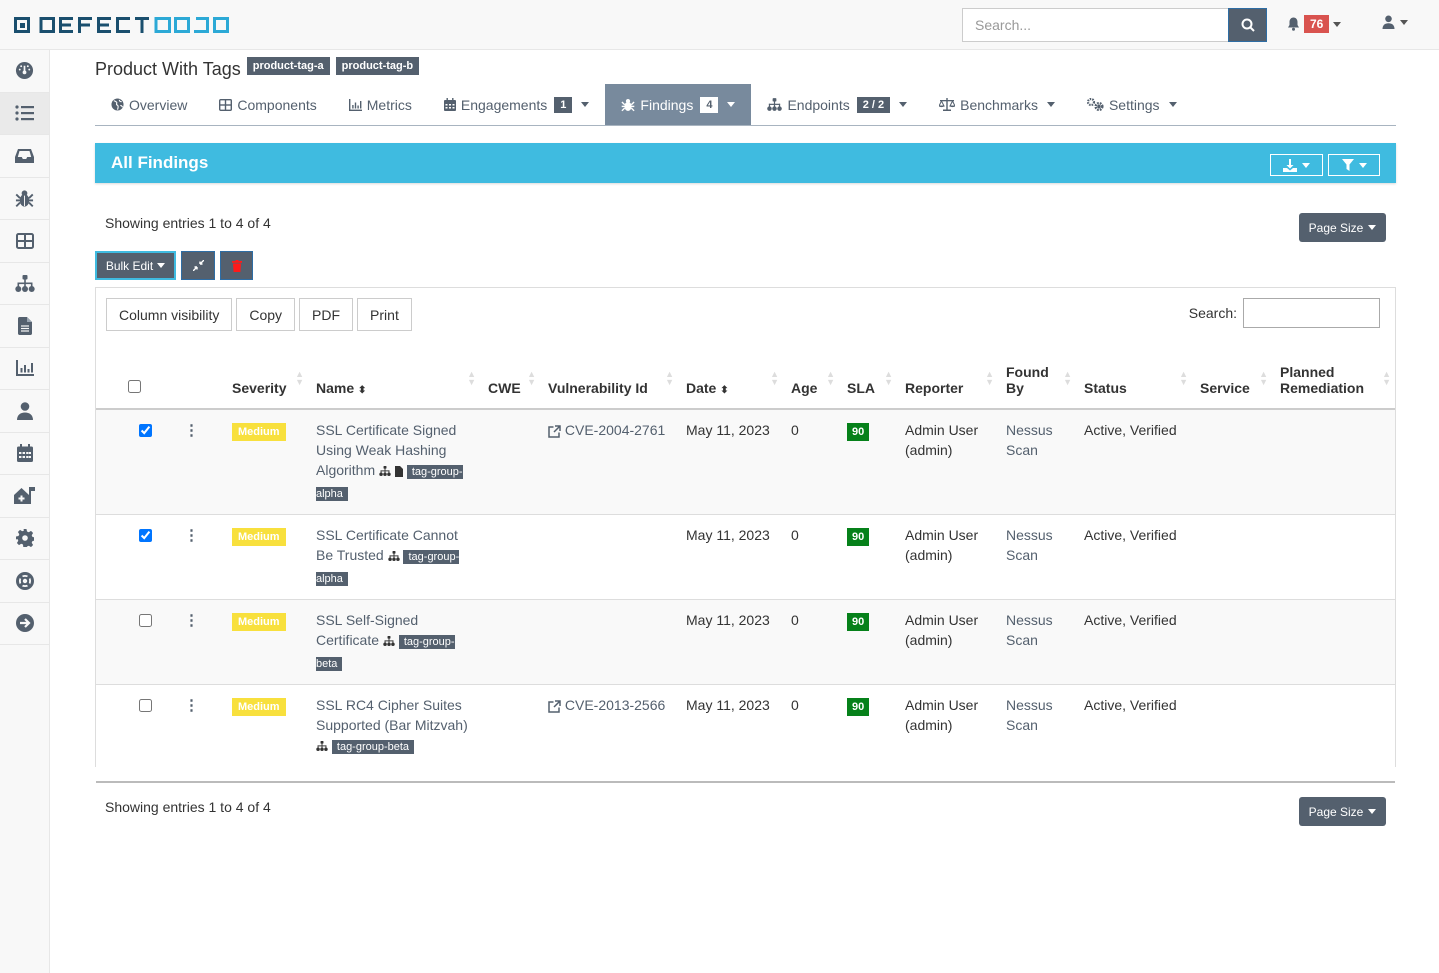 The width and height of the screenshot is (1439, 973). Describe the element at coordinates (615, 430) in the screenshot. I see `vulnerability-id-link: CVE-2004-2761` at that location.